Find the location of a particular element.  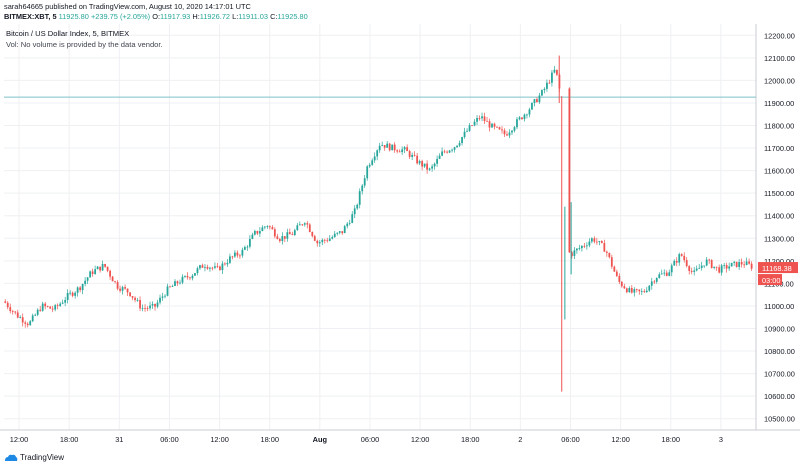

price-tick-label: 12100.00 is located at coordinates (779, 58).